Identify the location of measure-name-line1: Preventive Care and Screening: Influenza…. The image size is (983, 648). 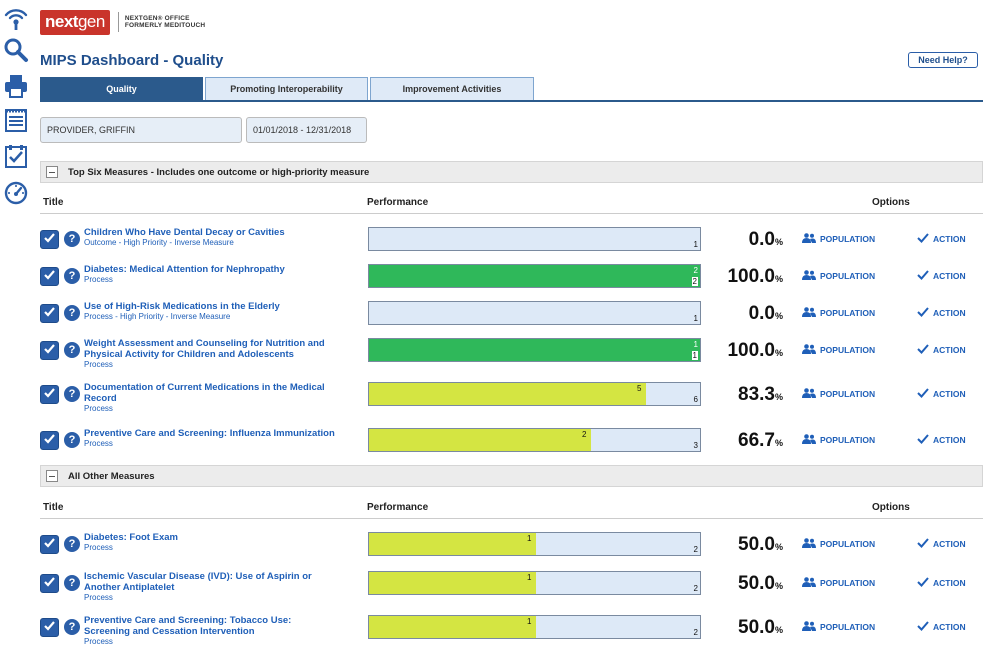
(209, 433).